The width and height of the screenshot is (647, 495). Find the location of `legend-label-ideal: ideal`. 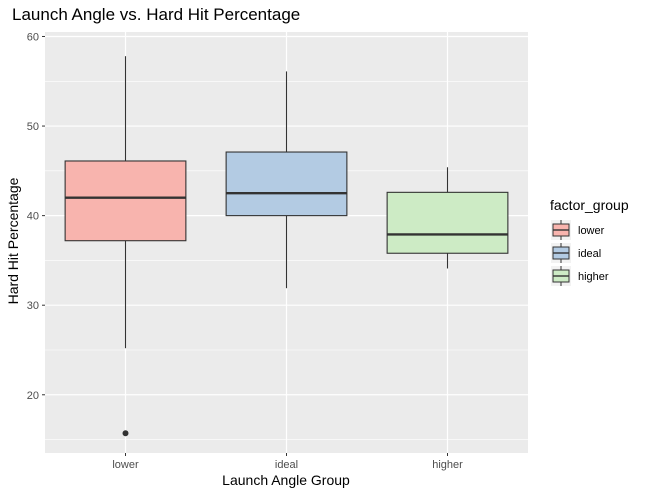

legend-label-ideal: ideal is located at coordinates (589, 254).